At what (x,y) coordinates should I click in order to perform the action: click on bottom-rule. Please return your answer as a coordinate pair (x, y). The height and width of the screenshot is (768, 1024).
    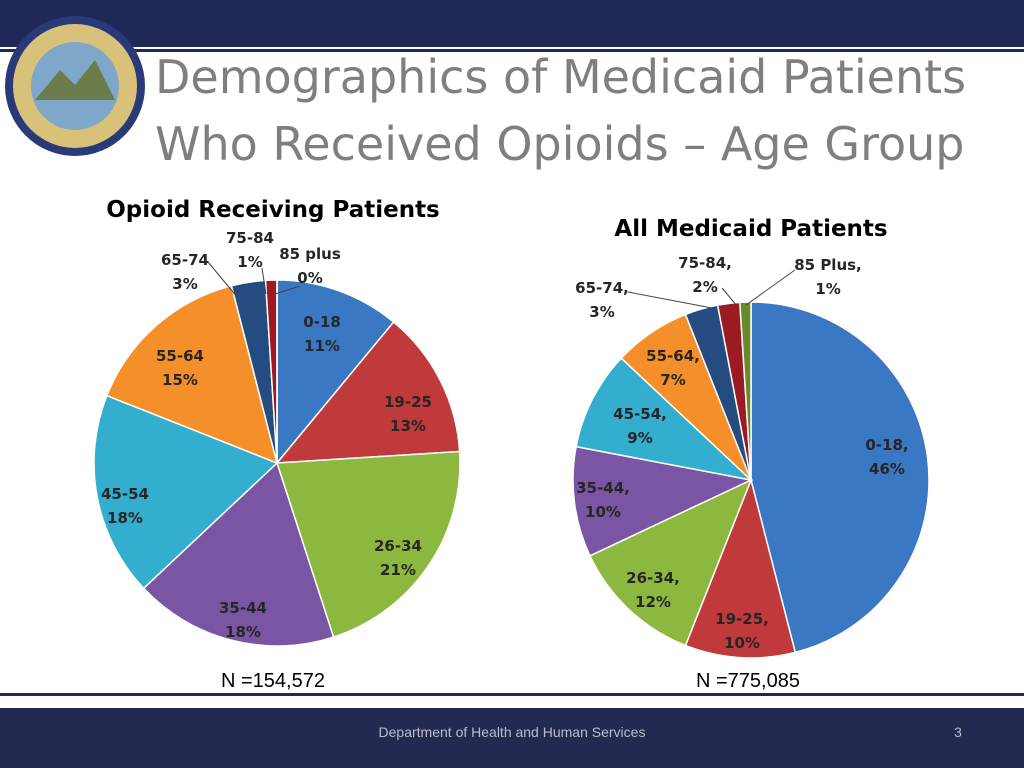
    Looking at the image, I should click on (512, 694).